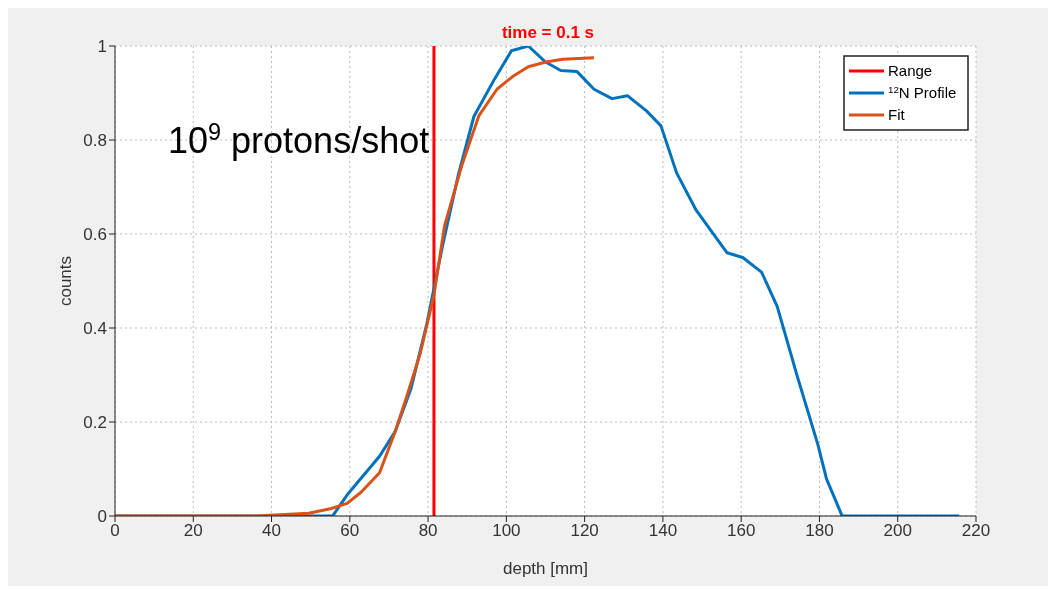 Image resolution: width=1056 pixels, height=589 pixels. Describe the element at coordinates (922, 92) in the screenshot. I see `legend-label: $^{12}$N Profile` at that location.